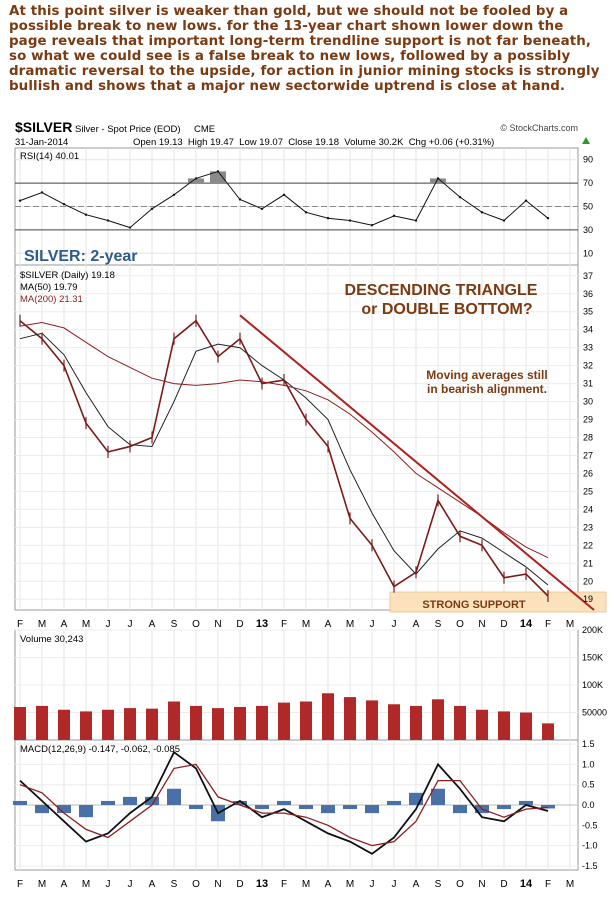 This screenshot has height=907, width=611. Describe the element at coordinates (486, 375) in the screenshot. I see `ma-note-line1: Moving averages still` at that location.